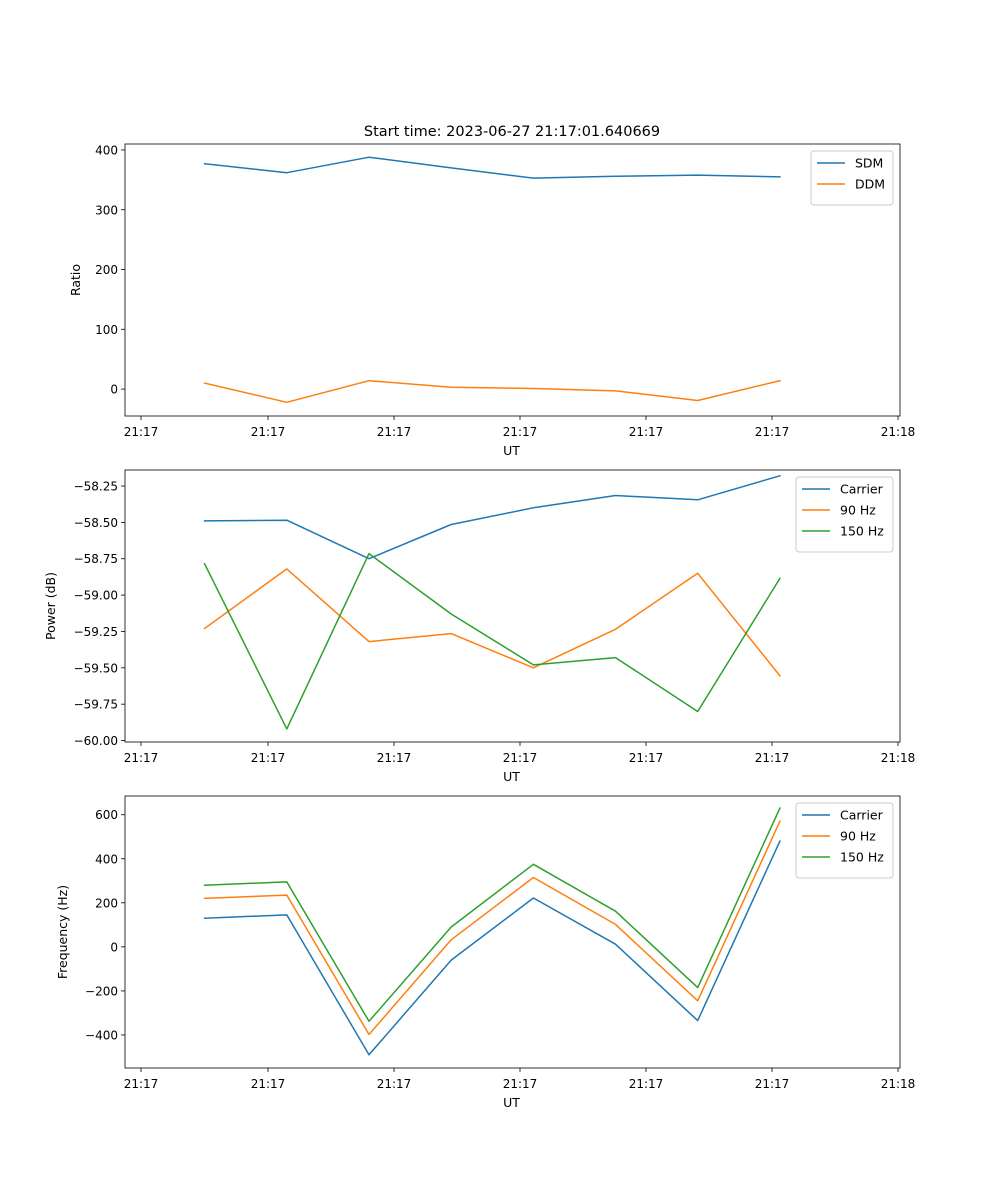 This screenshot has height=1200, width=1000. What do you see at coordinates (50, 606) in the screenshot?
I see `y-axis-label: Power (dB)` at bounding box center [50, 606].